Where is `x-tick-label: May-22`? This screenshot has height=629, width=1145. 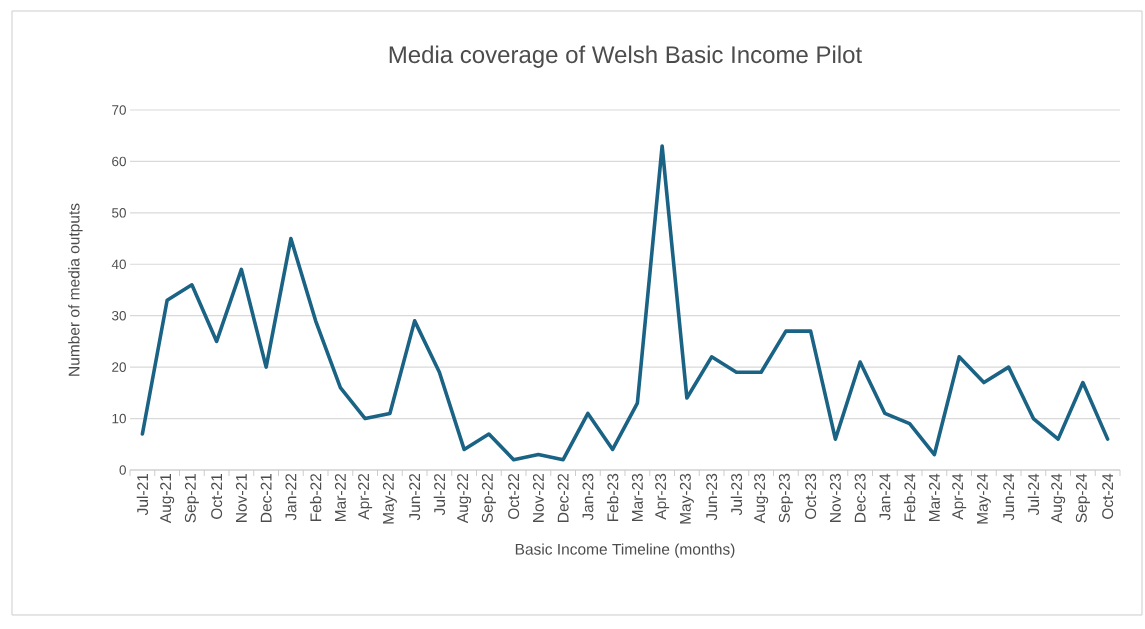
x-tick-label: May-22 is located at coordinates (389, 498).